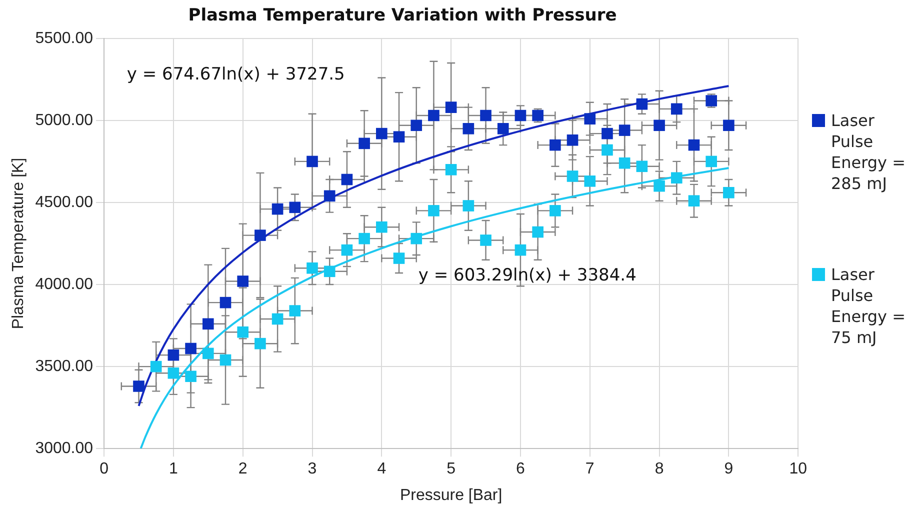 The image size is (920, 514). I want to click on annotation: y = 603.29ln(x) + 3384.4, so click(527, 276).